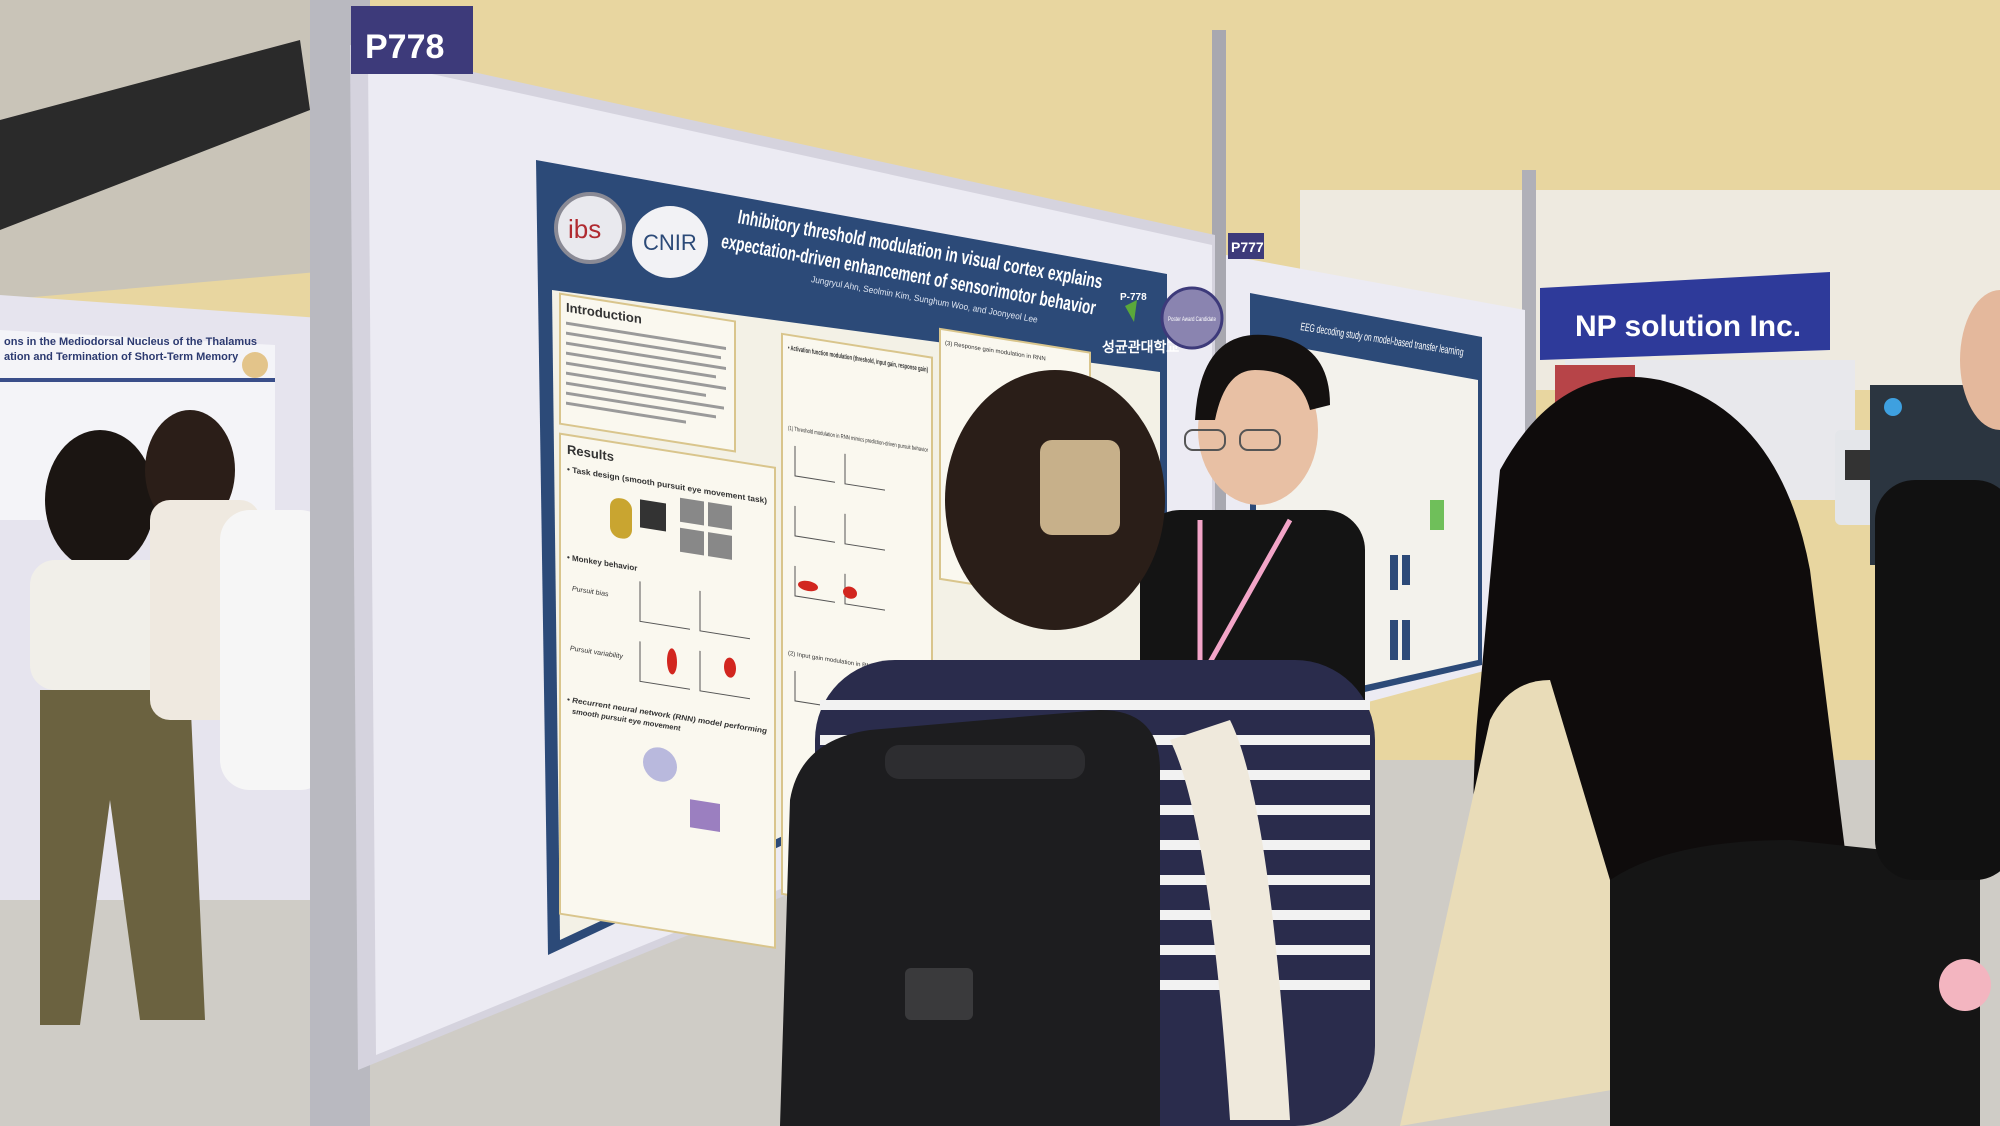  What do you see at coordinates (1080, 487) in the screenshot?
I see `hair-clip` at bounding box center [1080, 487].